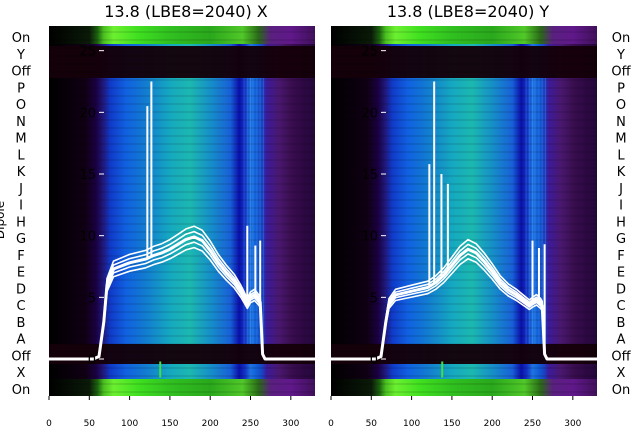  Describe the element at coordinates (186, 11) in the screenshot. I see `chart-title: 13.8 (LBE8=2040) X` at that location.